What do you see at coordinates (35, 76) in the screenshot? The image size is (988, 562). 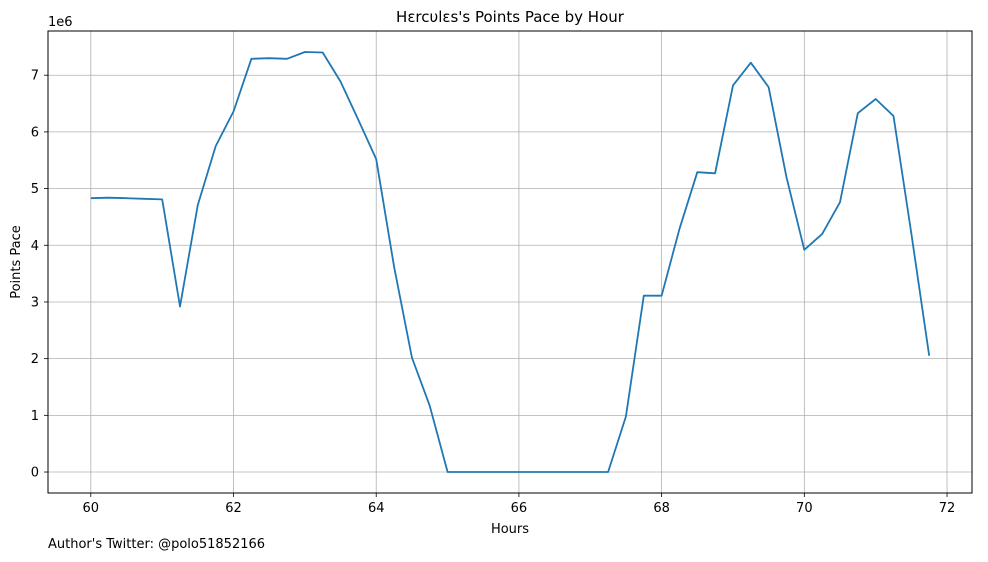 I see `y-tick-label: 7` at bounding box center [35, 76].